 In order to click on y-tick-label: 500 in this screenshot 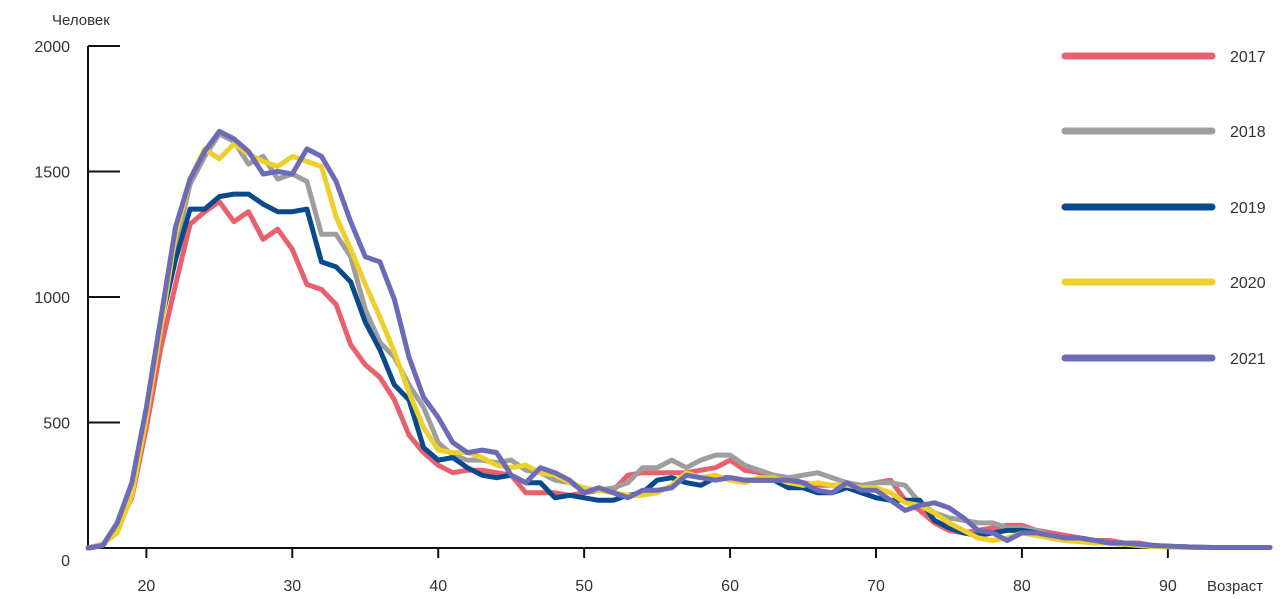, I will do `click(56, 424)`.